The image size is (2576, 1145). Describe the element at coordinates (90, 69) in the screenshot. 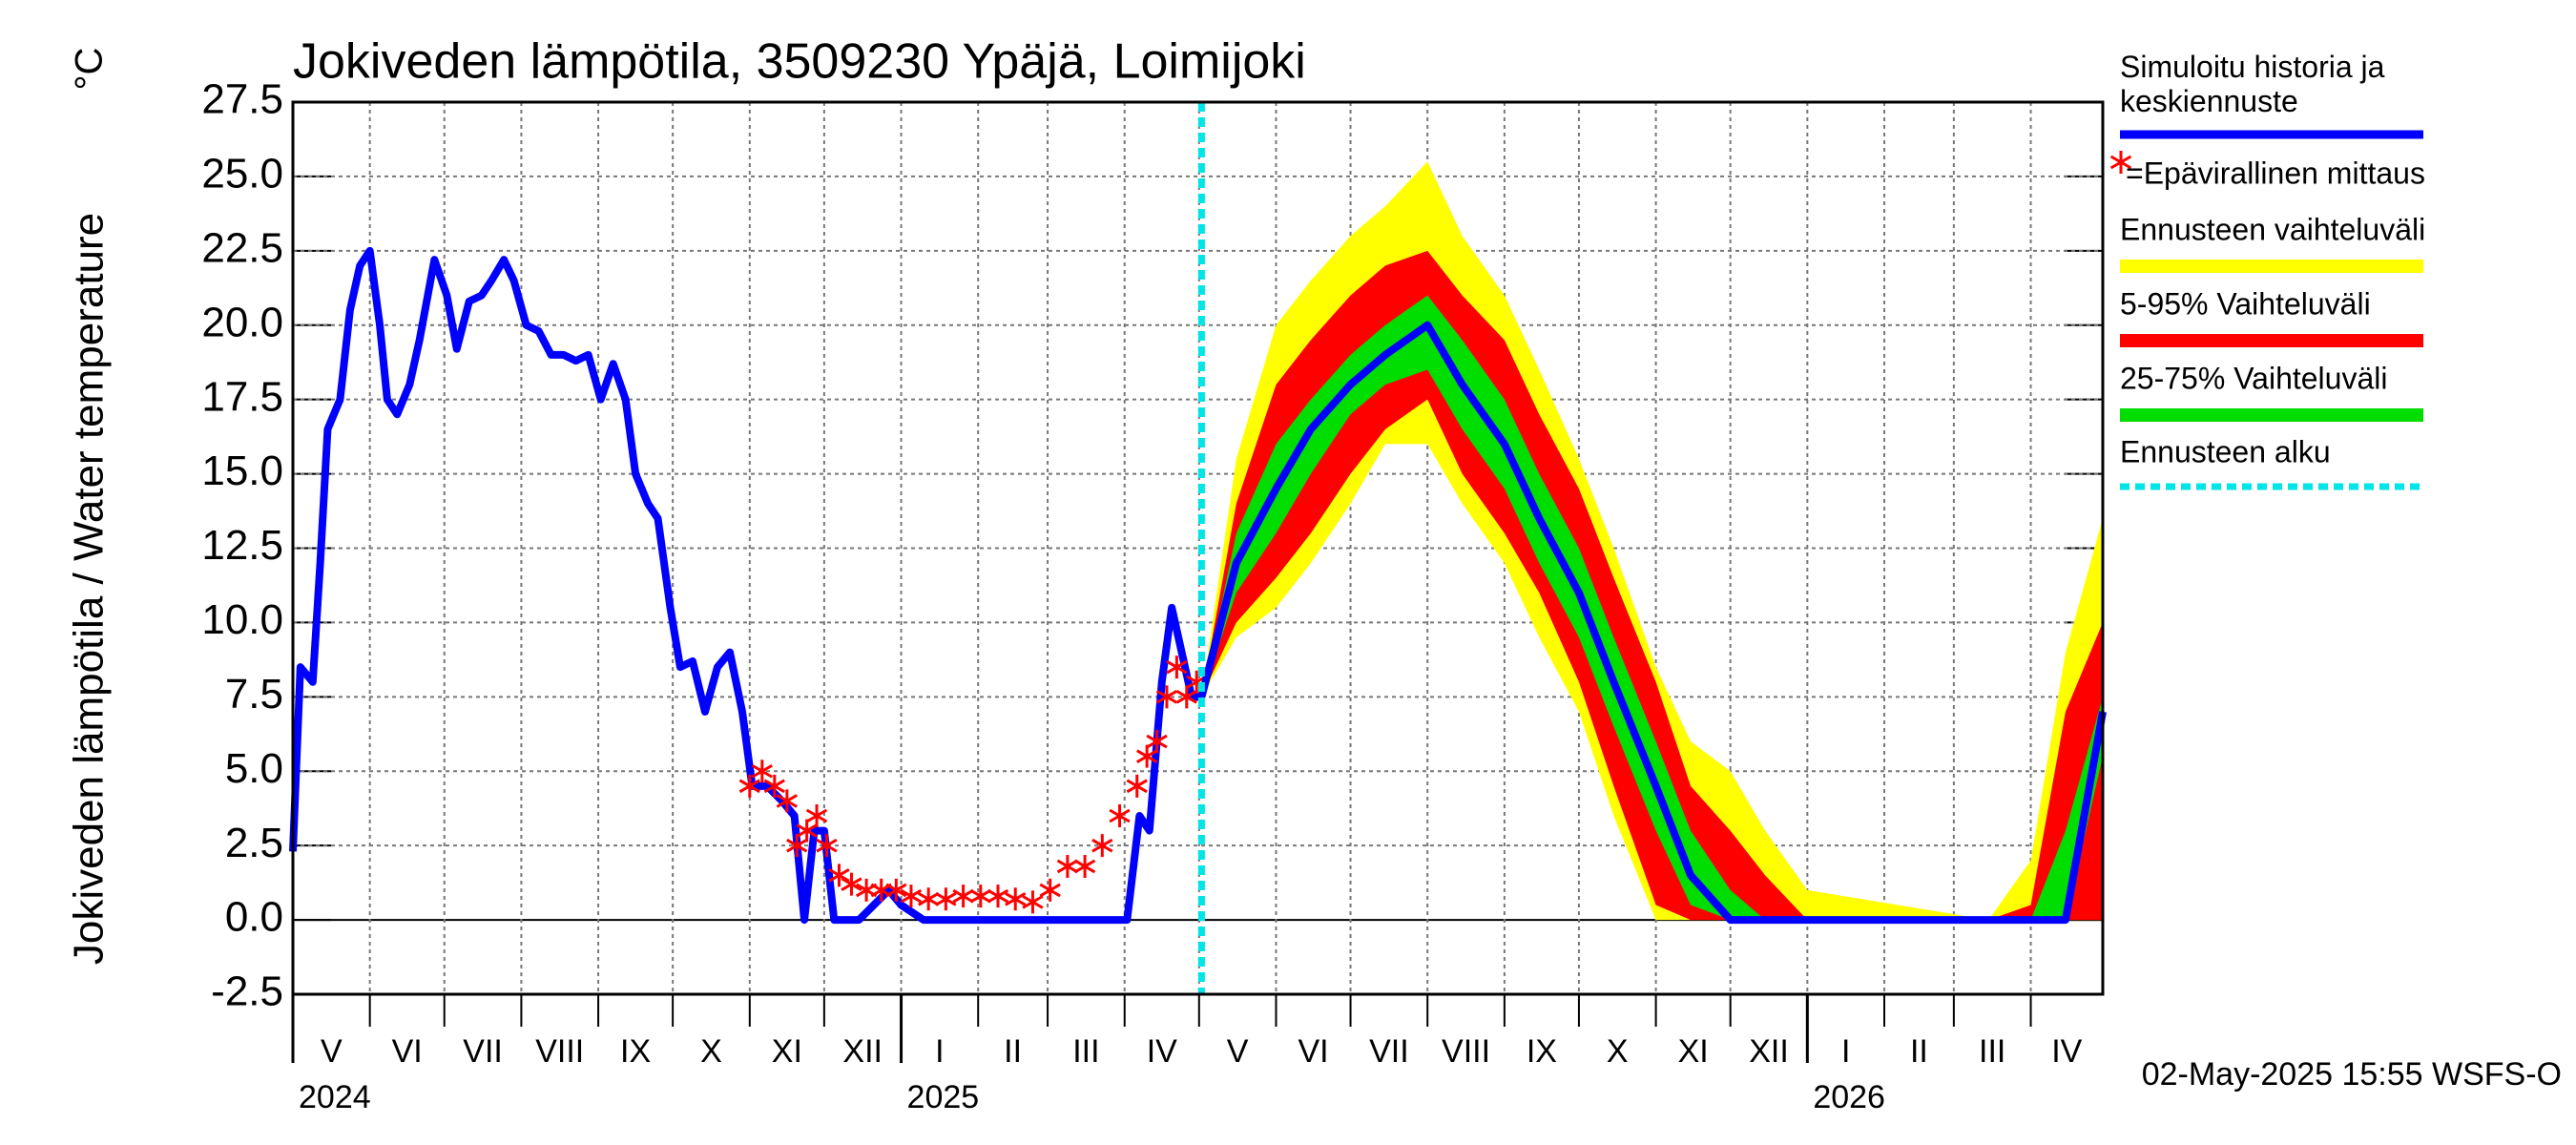

I see `y-axis-unit: °C` at that location.